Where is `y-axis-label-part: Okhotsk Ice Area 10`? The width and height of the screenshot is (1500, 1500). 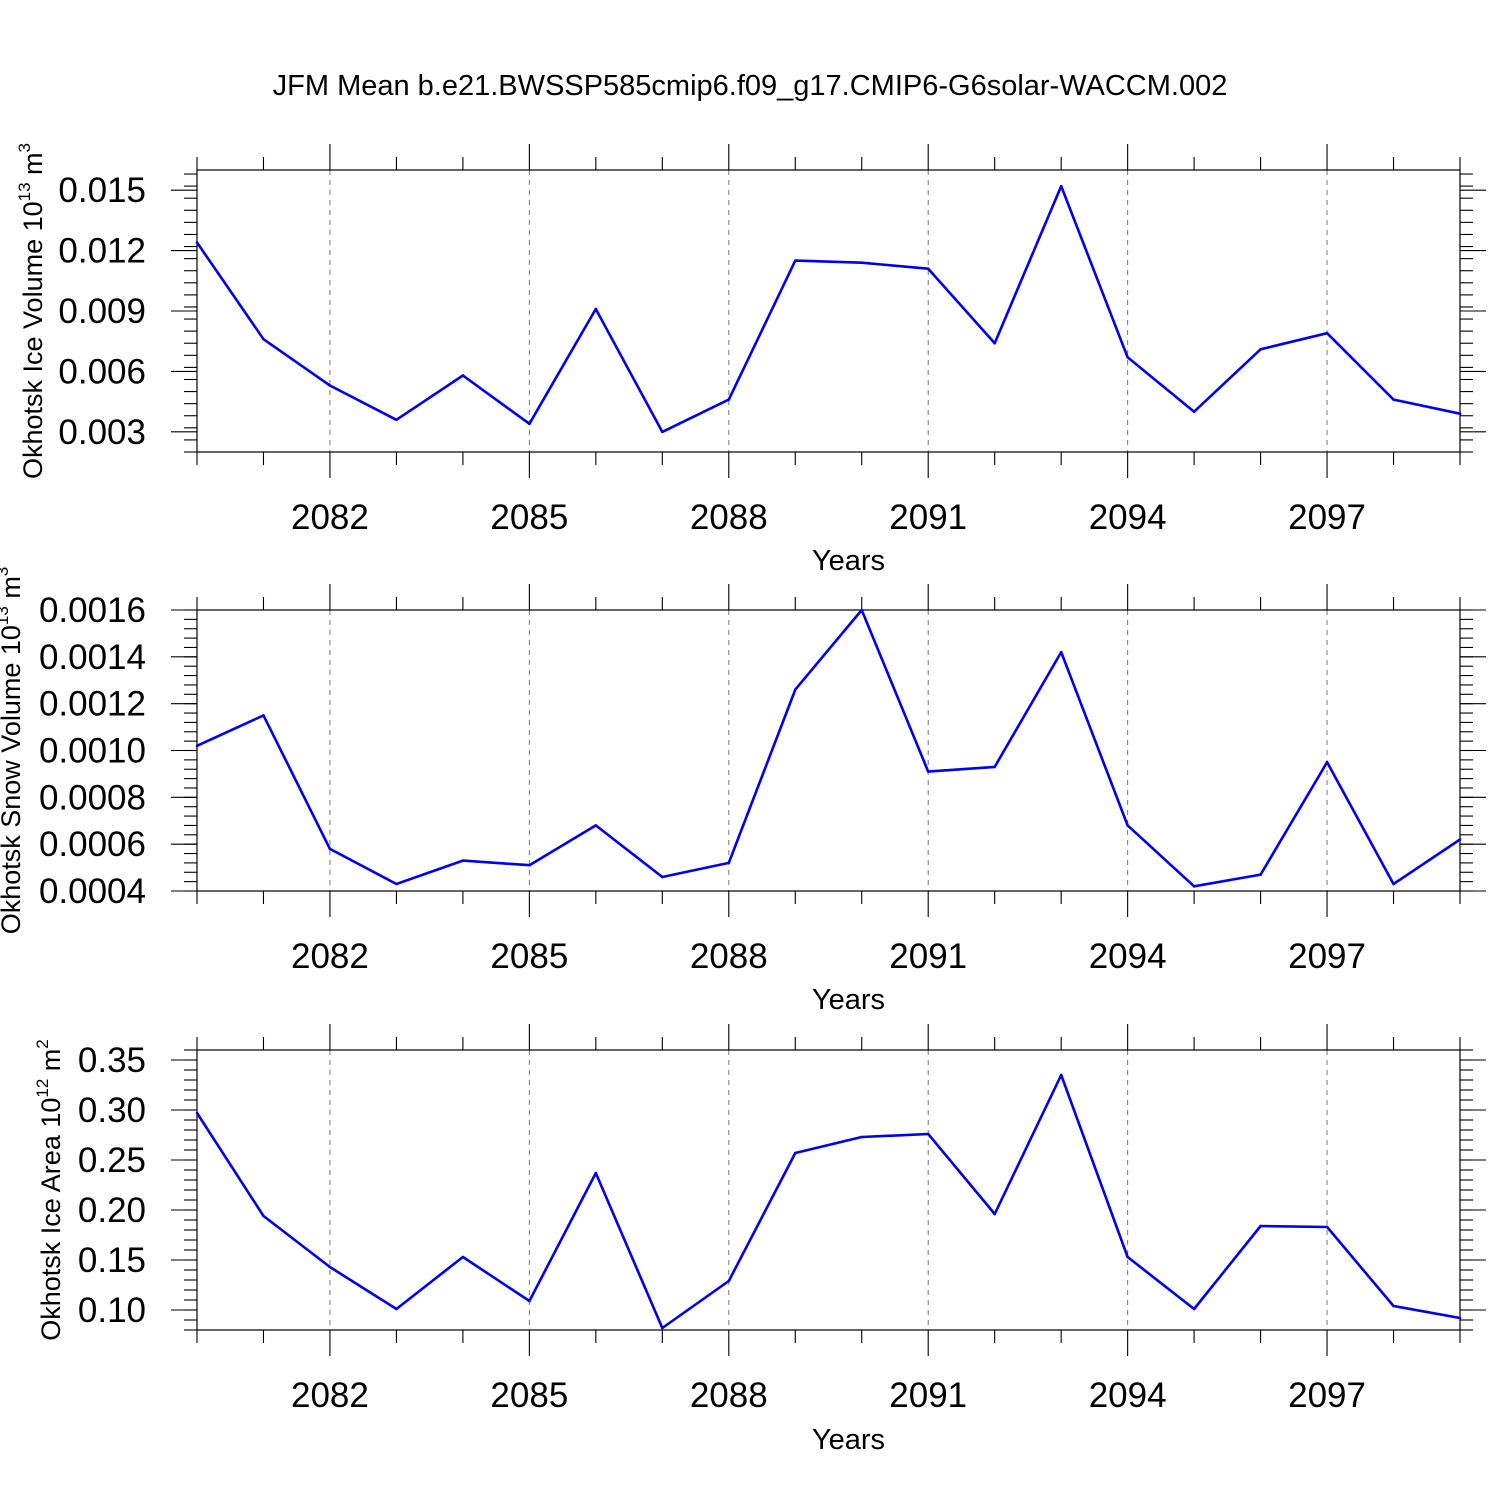 y-axis-label-part: Okhotsk Ice Area 10 is located at coordinates (51, 1219).